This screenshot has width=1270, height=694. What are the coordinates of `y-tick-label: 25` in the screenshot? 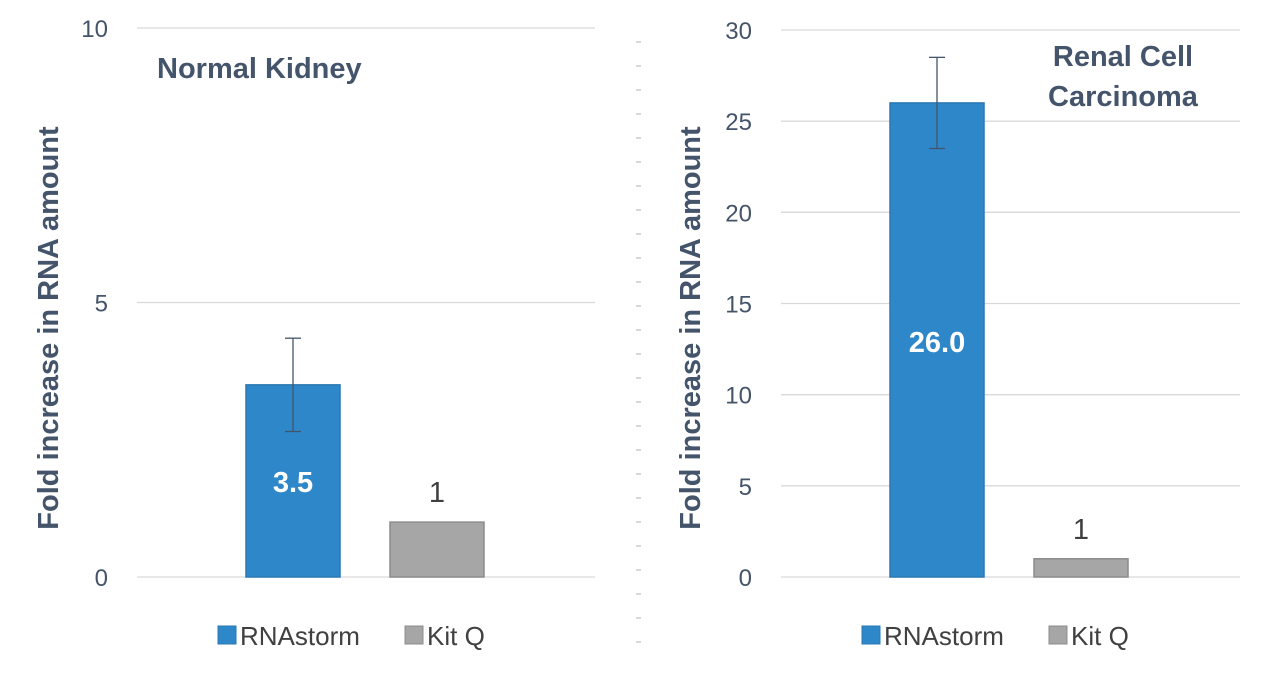 It's located at (738, 122).